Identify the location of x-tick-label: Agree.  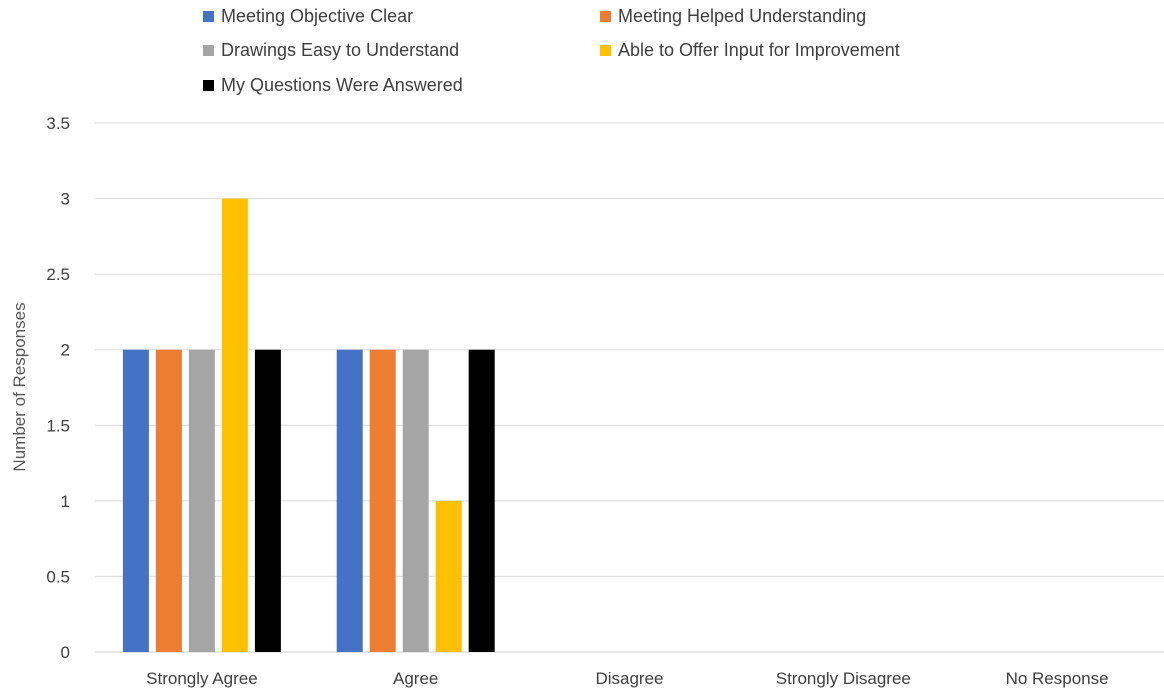
(415, 678).